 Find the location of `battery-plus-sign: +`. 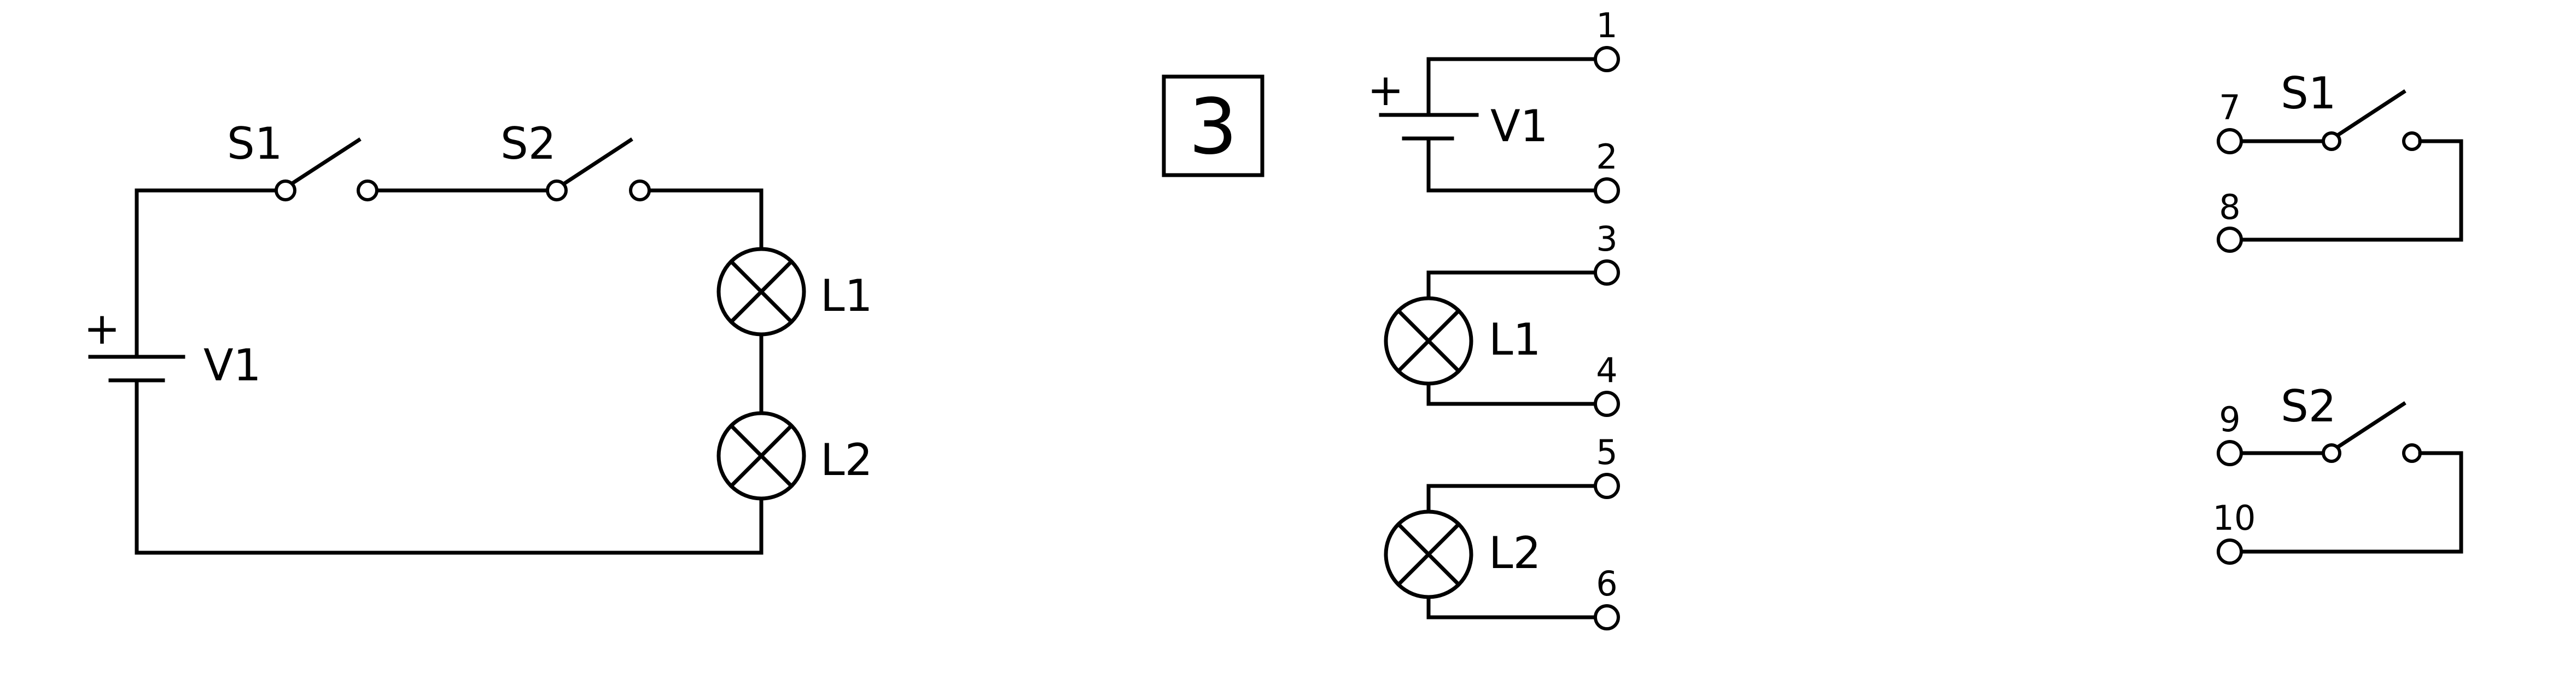

battery-plus-sign: + is located at coordinates (102, 328).